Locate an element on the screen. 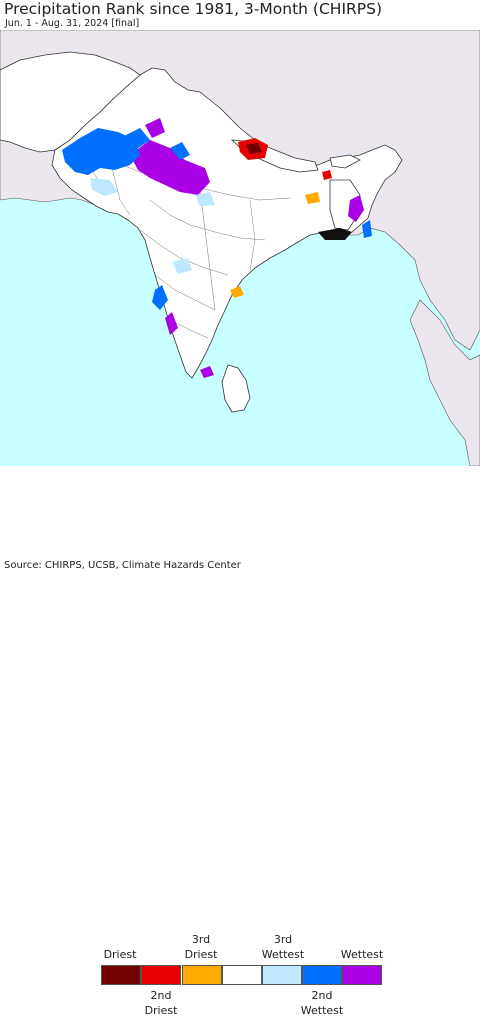  legend-swatch-third-driest is located at coordinates (202, 975).